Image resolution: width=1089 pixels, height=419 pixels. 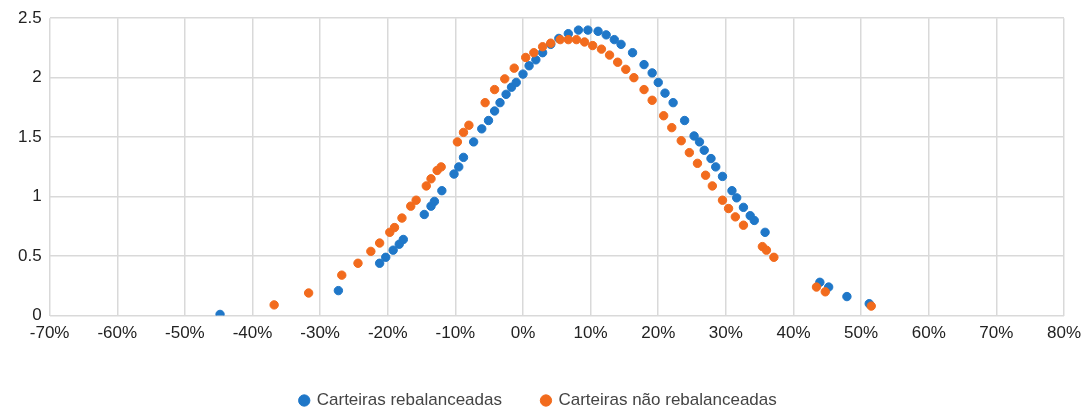 I want to click on x-tick-label: 0%, so click(x=523, y=333).